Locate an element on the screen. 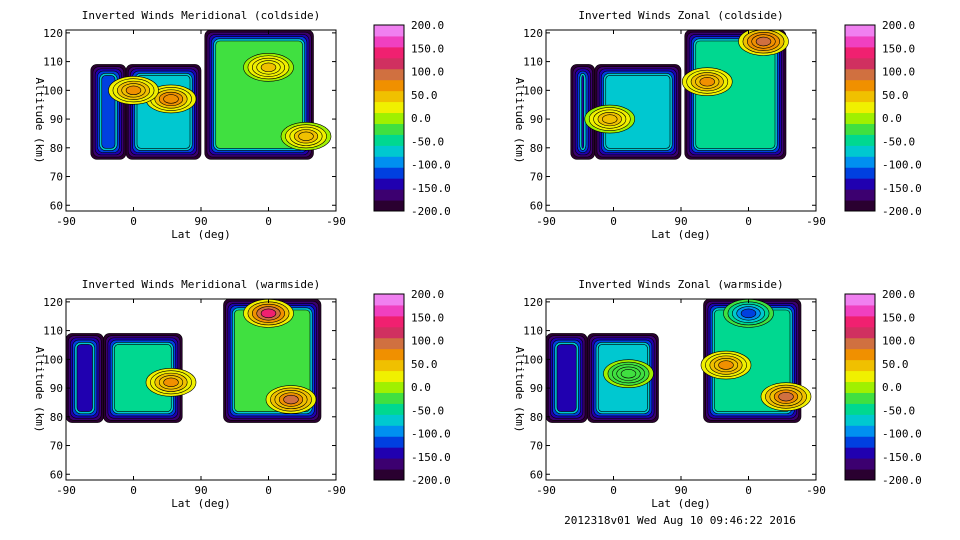  footer-timestamp: 2012318v01 Wed Aug 10 09:46:22 2016 is located at coordinates (680, 520).